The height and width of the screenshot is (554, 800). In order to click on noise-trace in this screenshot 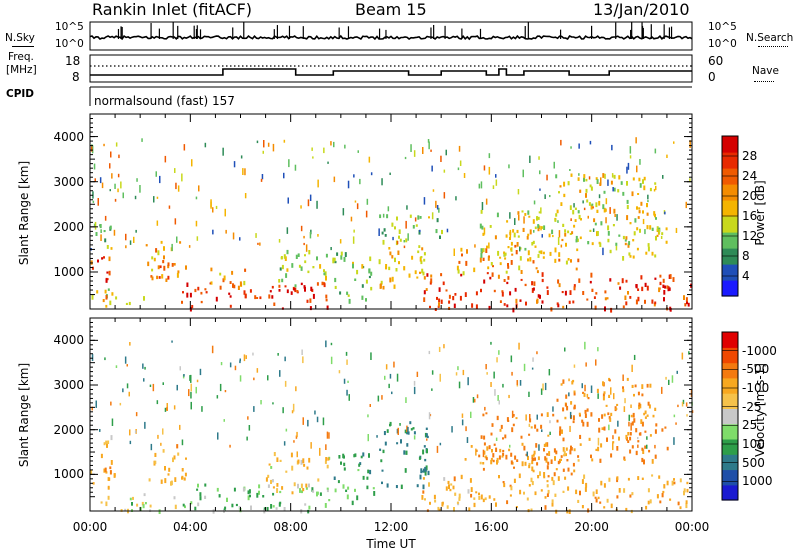, I will do `click(391, 31)`.